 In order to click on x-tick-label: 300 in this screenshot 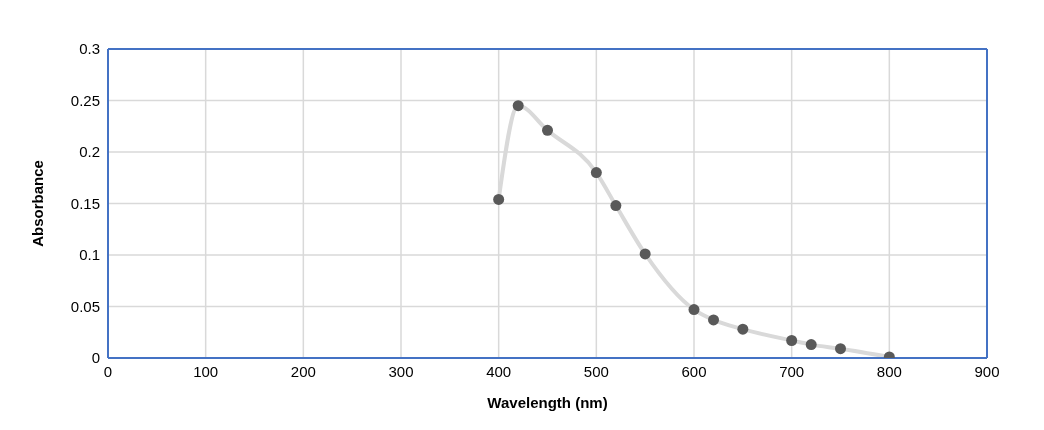, I will do `click(401, 371)`.